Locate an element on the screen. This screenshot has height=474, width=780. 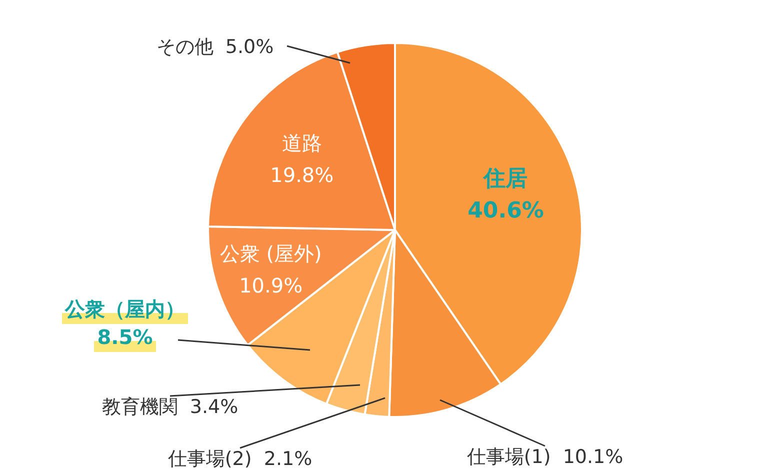
slice-label: 仕事場(2) 2.1% is located at coordinates (239, 459).